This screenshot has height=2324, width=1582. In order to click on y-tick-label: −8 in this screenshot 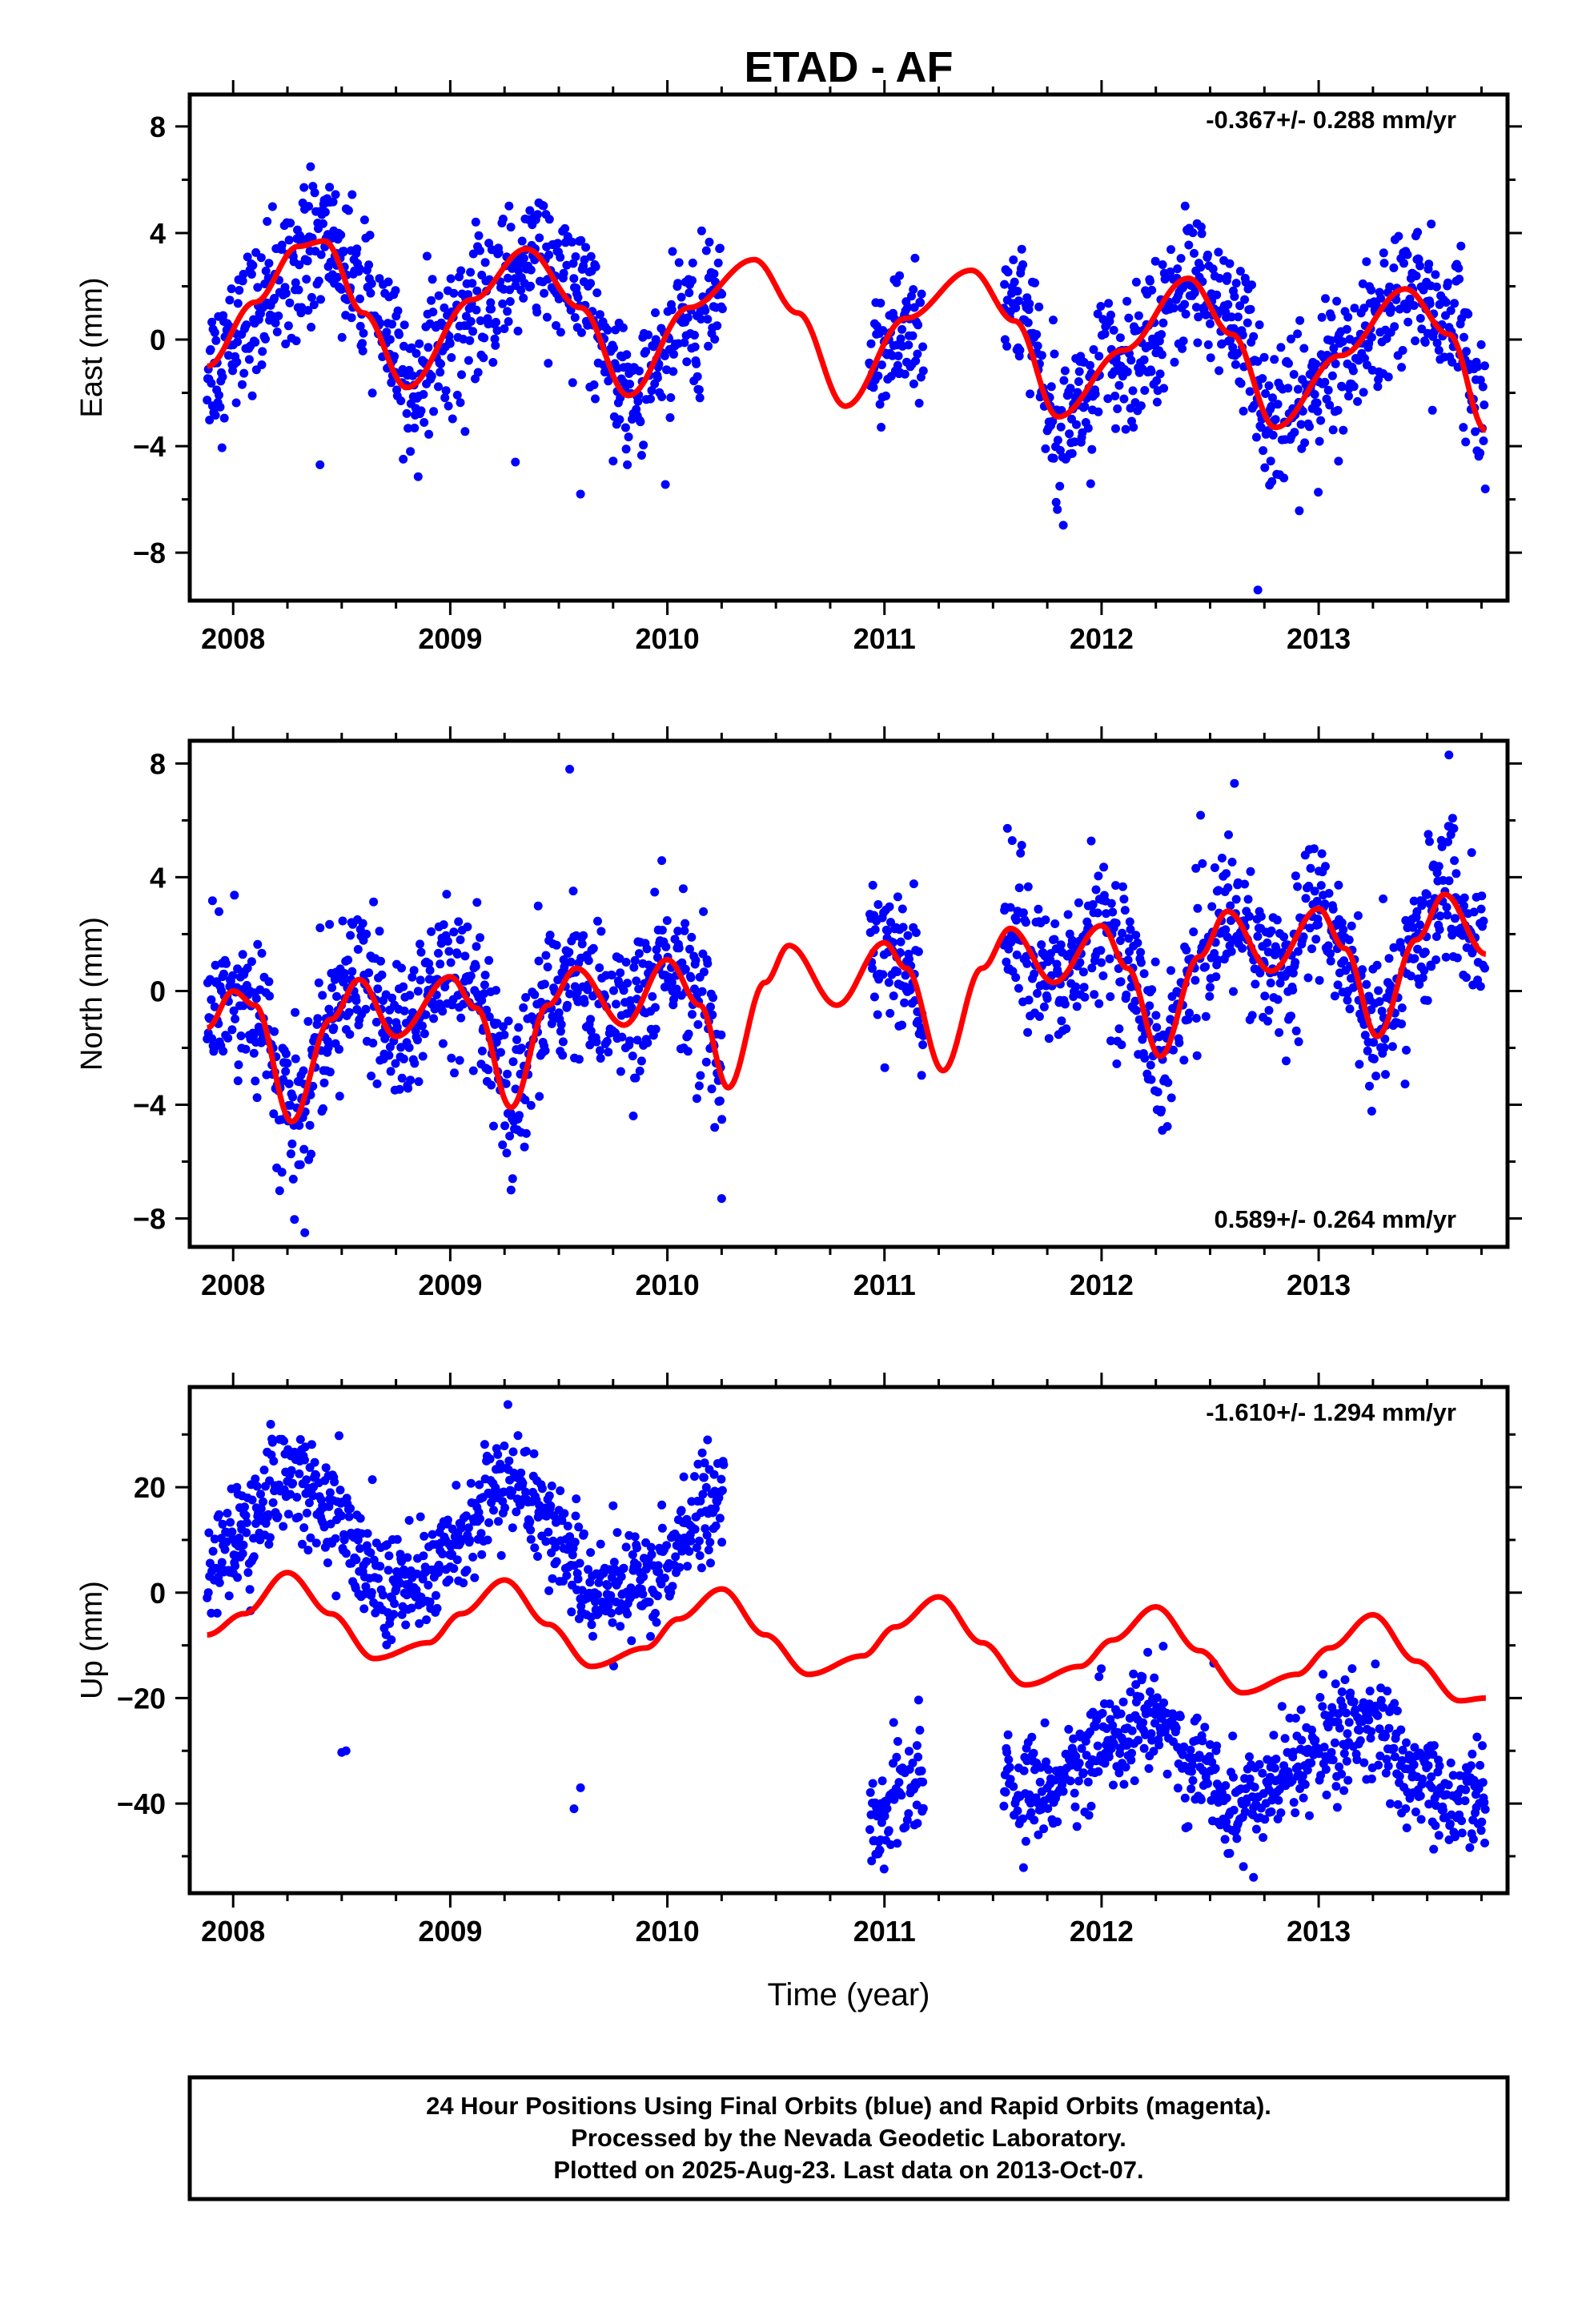, I will do `click(149, 553)`.